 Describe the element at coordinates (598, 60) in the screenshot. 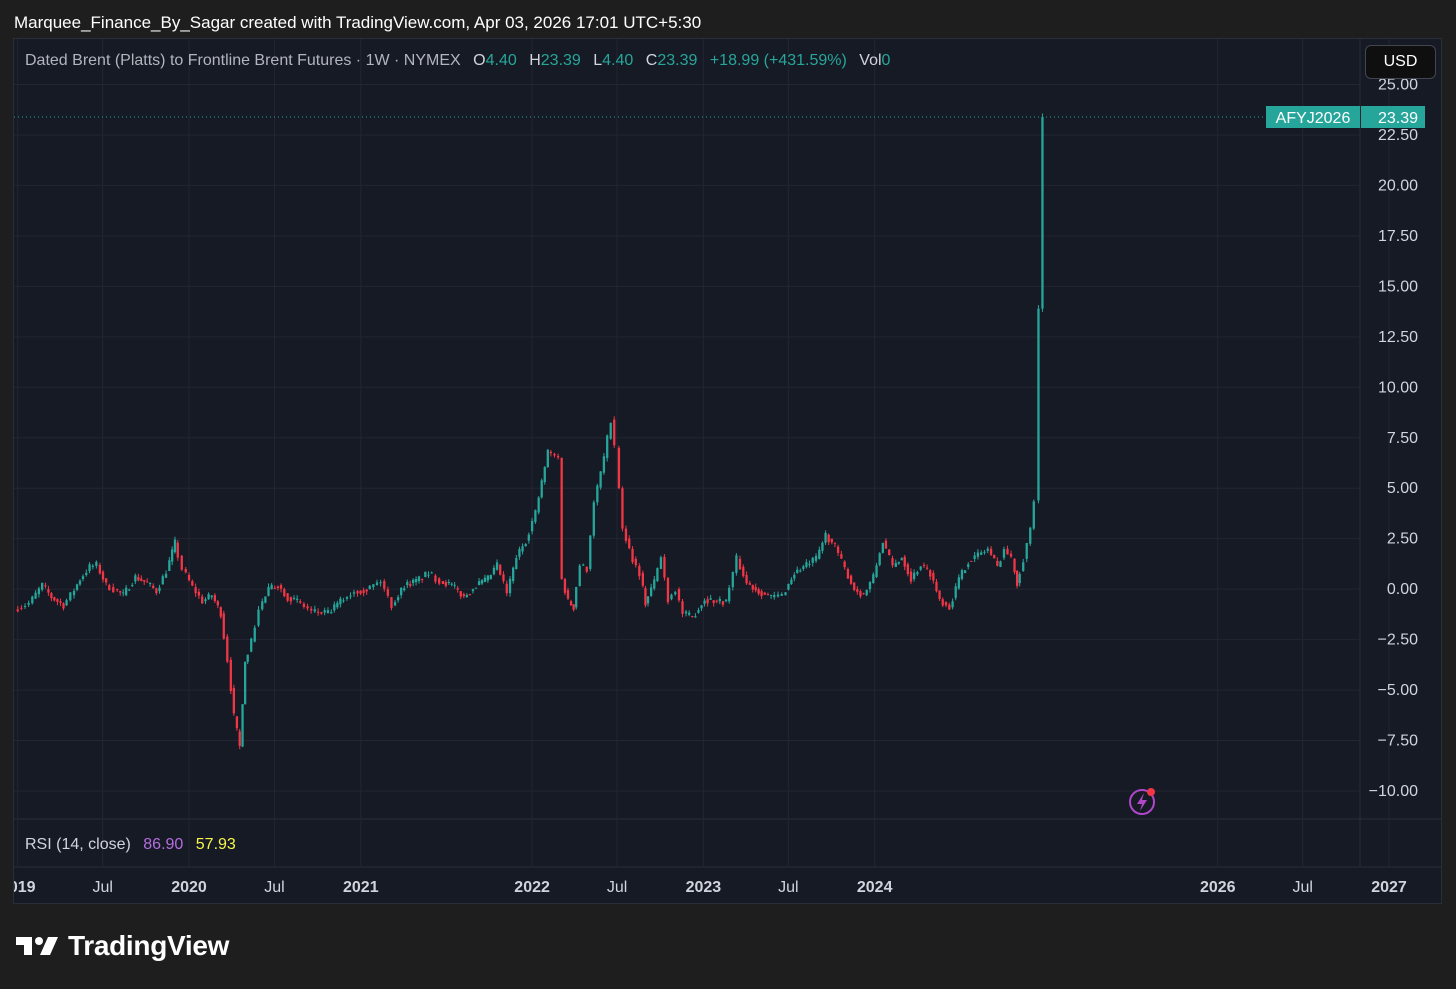

I see `low-label: L` at that location.